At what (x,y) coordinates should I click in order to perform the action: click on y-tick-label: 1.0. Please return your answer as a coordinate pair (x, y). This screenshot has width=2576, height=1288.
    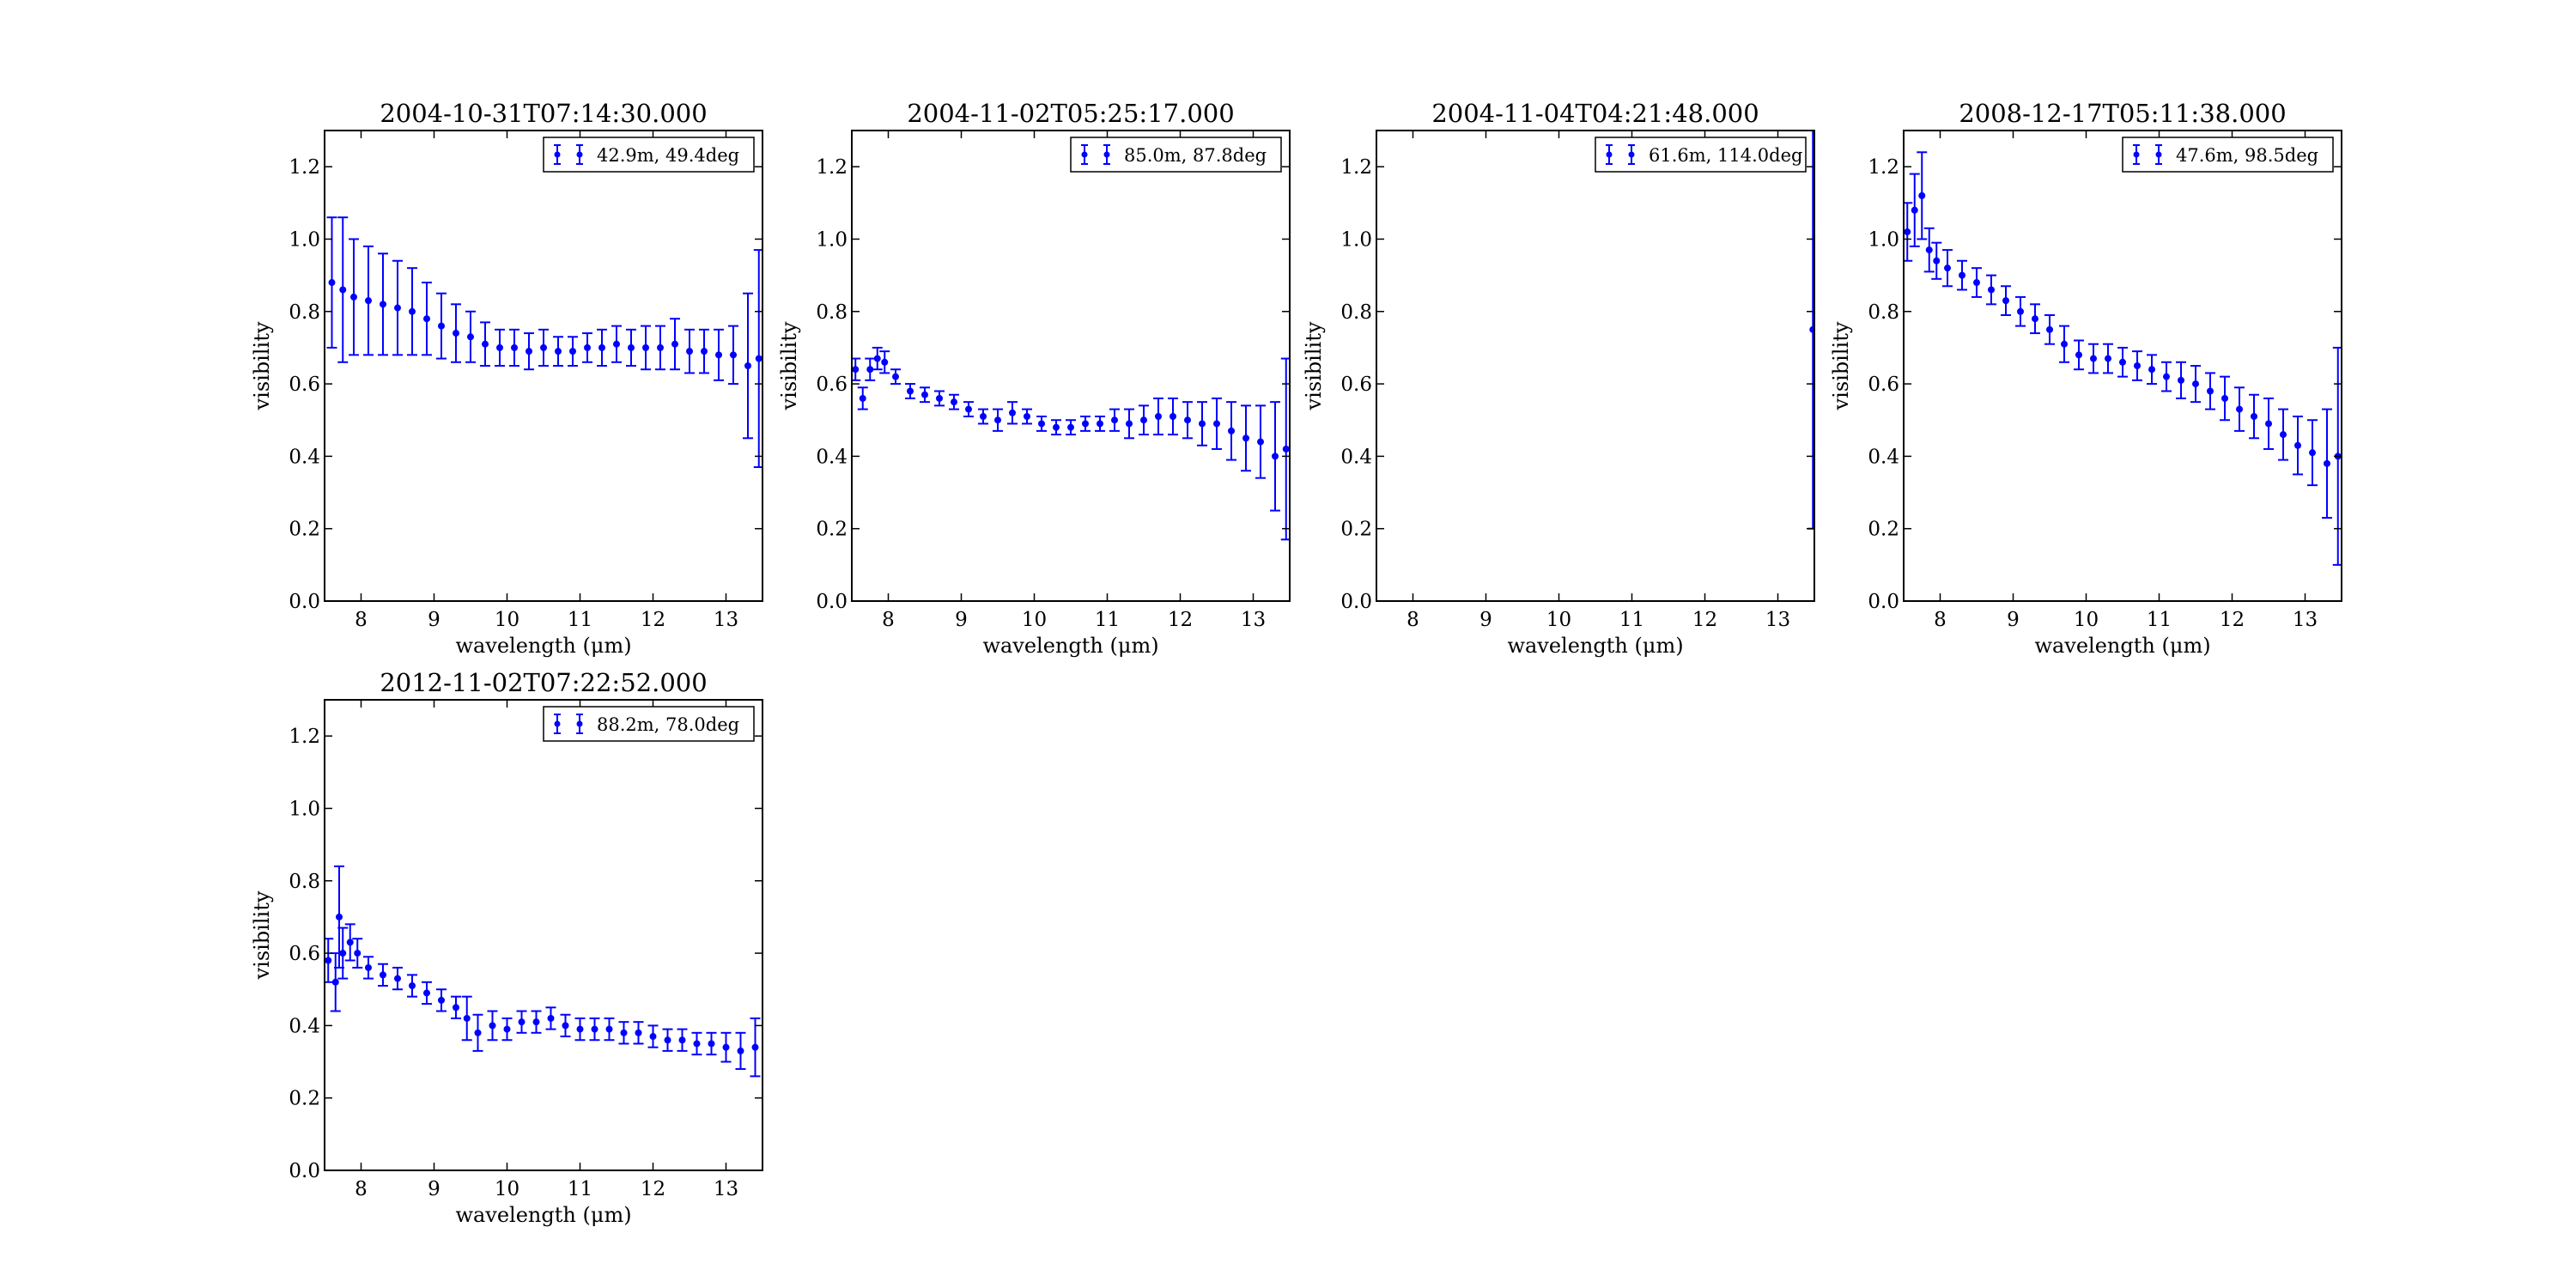
    Looking at the image, I should click on (832, 240).